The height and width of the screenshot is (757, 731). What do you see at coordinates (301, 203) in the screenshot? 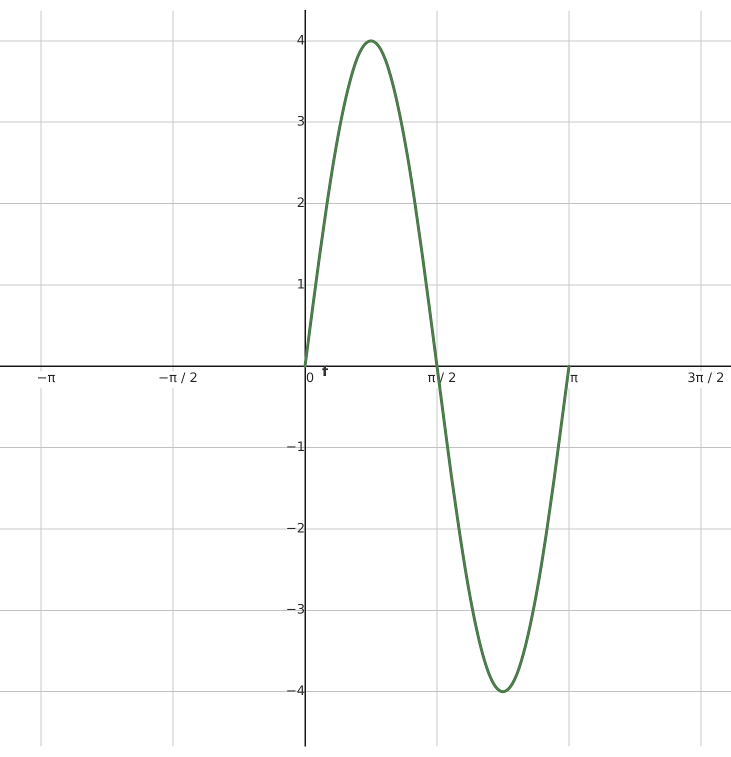
I see `y-tick-label: 2` at bounding box center [301, 203].